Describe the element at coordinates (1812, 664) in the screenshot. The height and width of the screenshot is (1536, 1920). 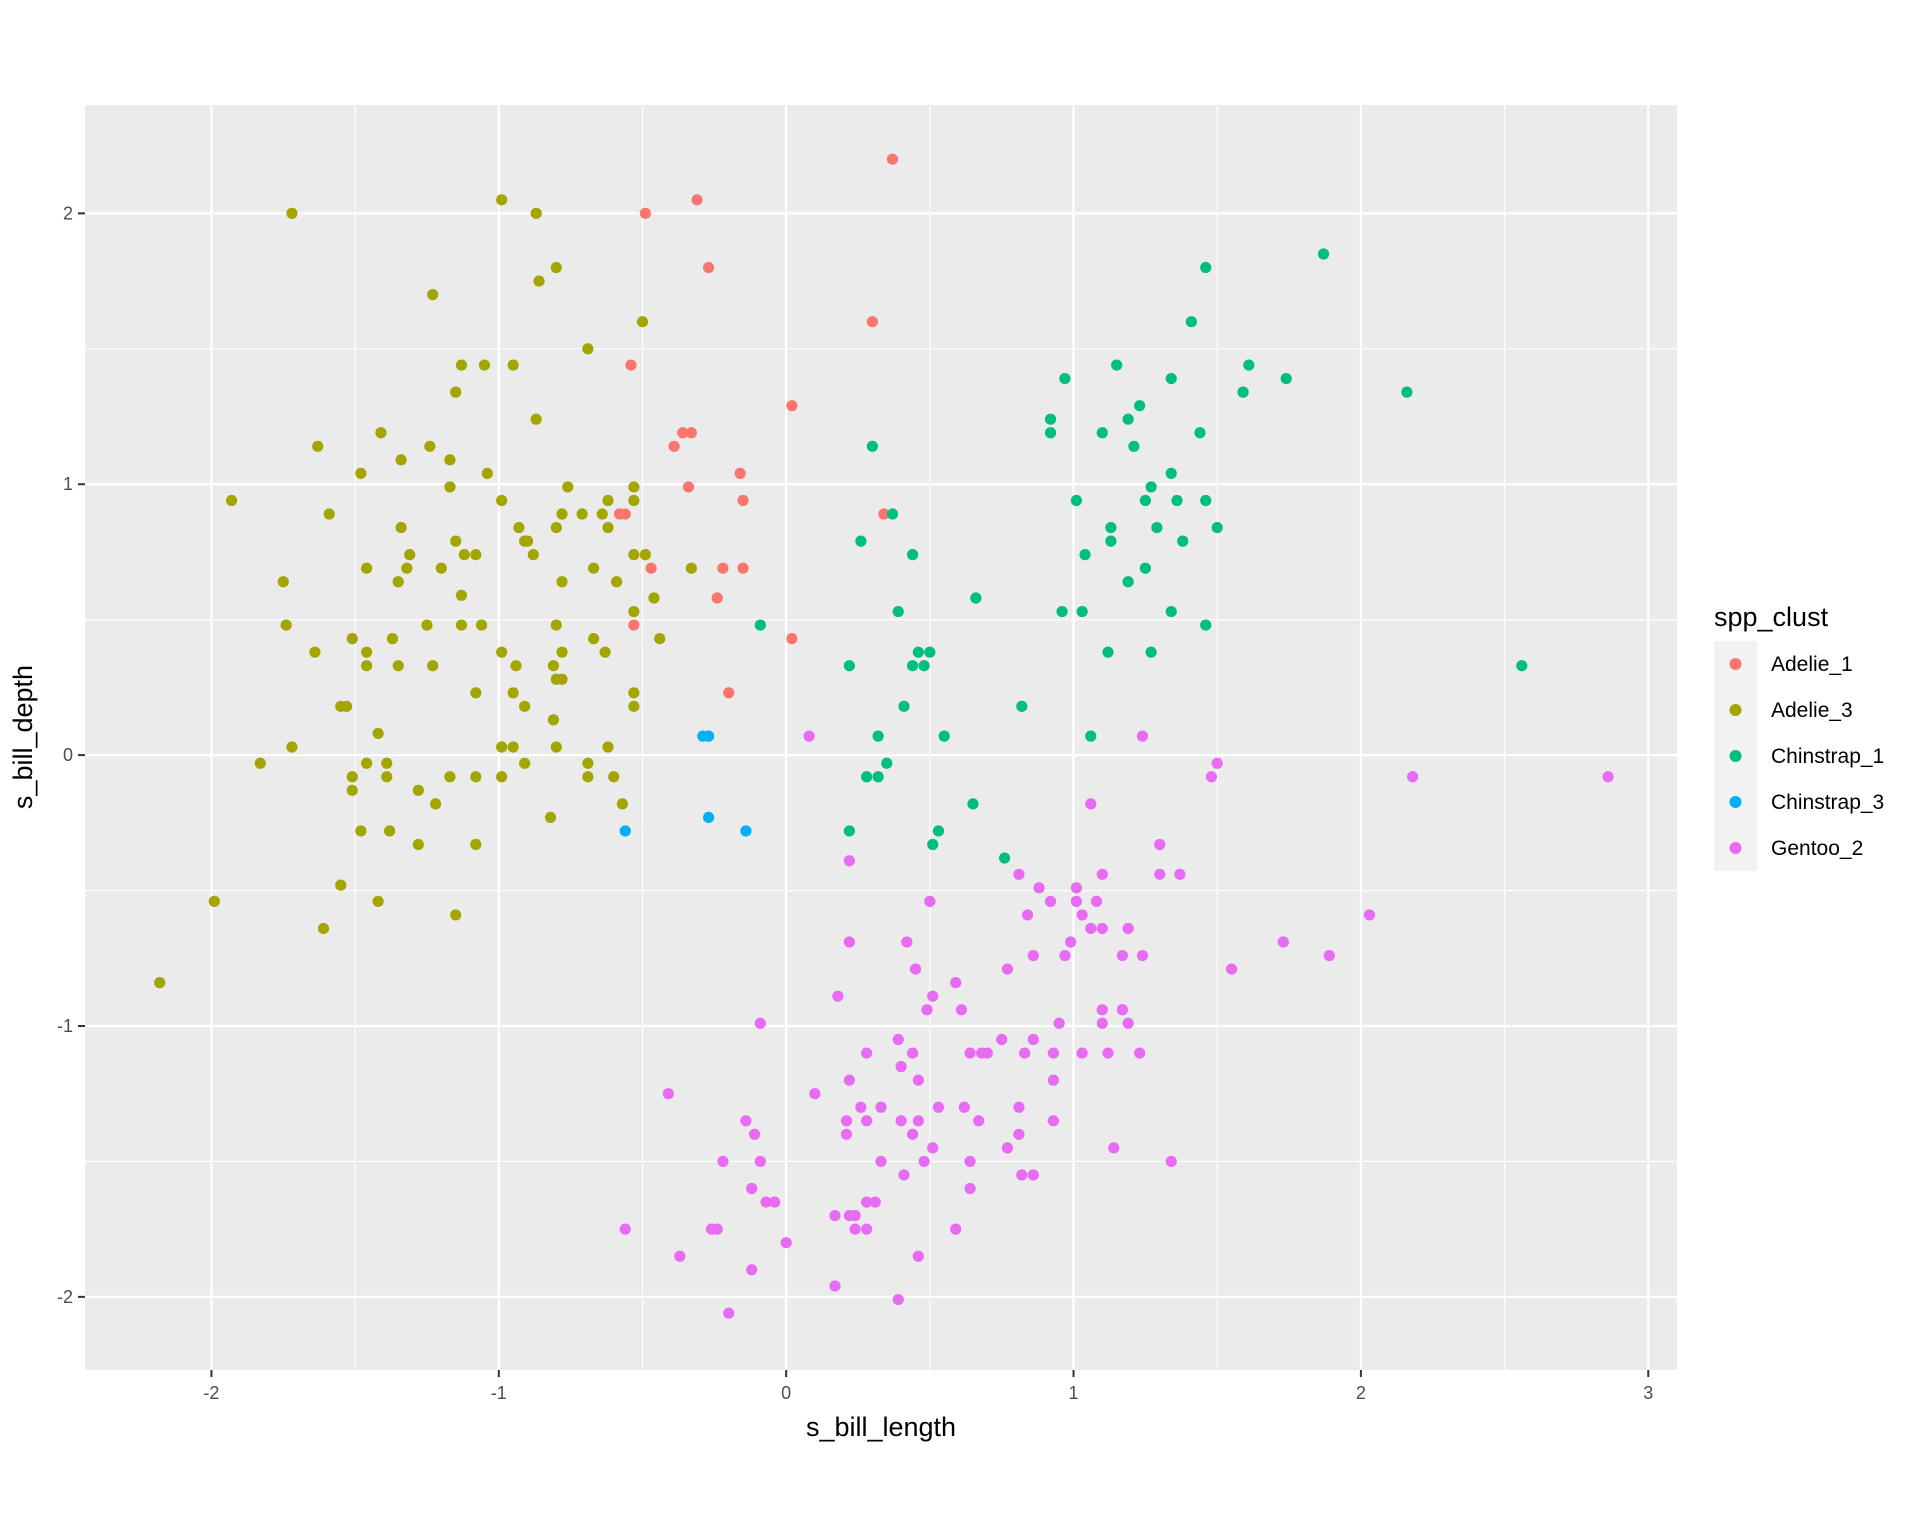
I see `legend-label: Adelie_1` at that location.